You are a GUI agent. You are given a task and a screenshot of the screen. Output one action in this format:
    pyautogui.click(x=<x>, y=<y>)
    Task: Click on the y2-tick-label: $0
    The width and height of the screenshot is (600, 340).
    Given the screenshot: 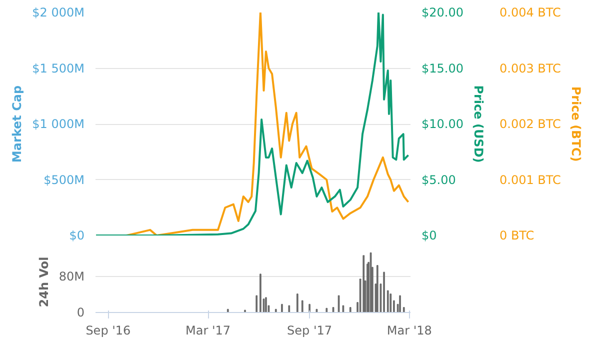 What is the action you would take?
    pyautogui.click(x=429, y=235)
    